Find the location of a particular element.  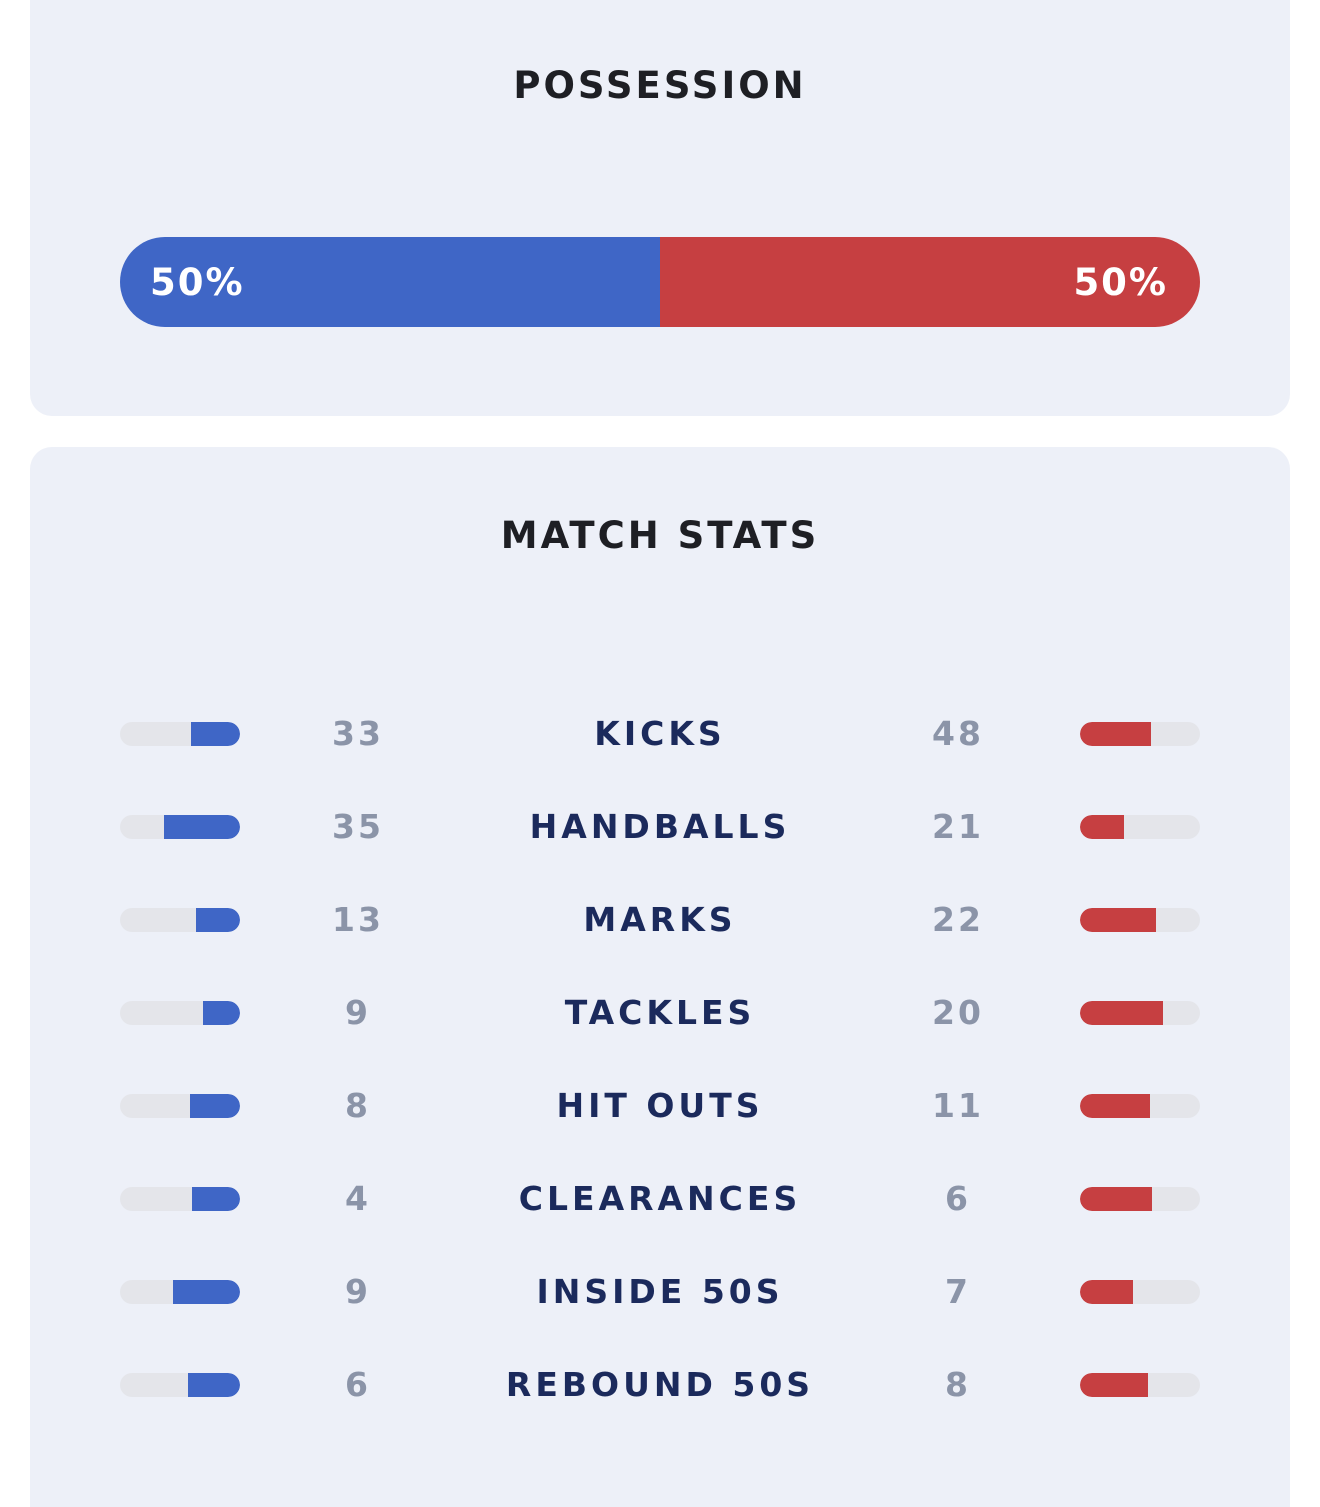

possession-away-segment: 50% is located at coordinates (930, 282).